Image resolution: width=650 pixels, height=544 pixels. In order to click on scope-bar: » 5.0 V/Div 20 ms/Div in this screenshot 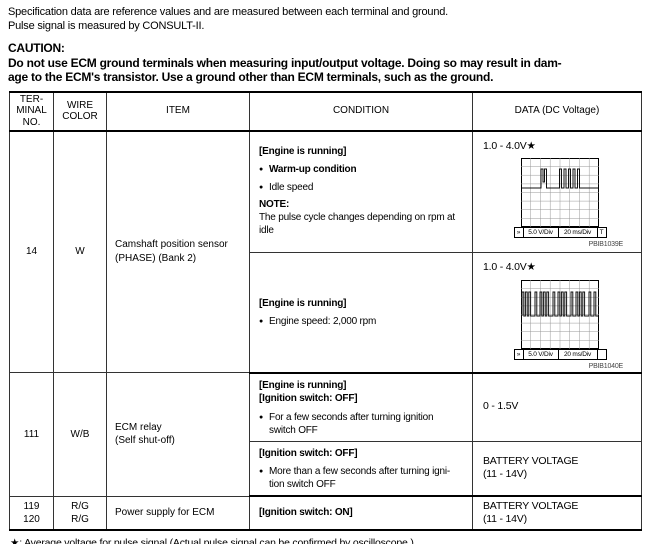, I will do `click(560, 354)`.